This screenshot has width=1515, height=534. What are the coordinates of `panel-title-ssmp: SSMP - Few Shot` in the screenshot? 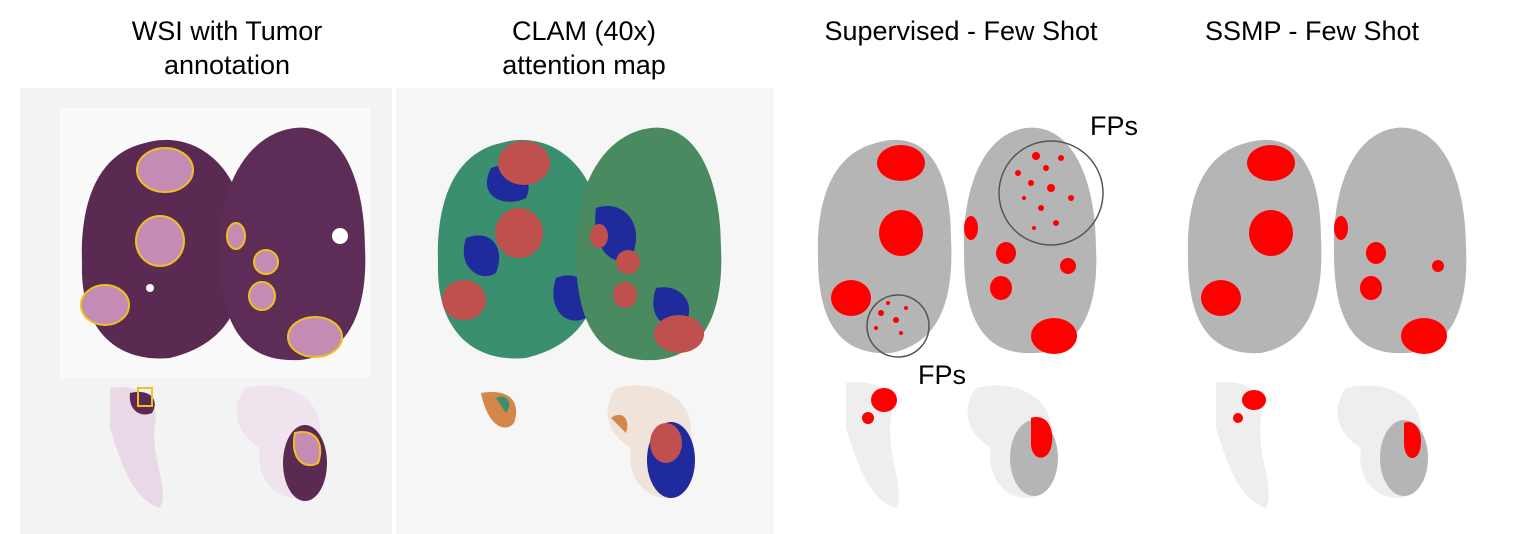 It's located at (1312, 31).